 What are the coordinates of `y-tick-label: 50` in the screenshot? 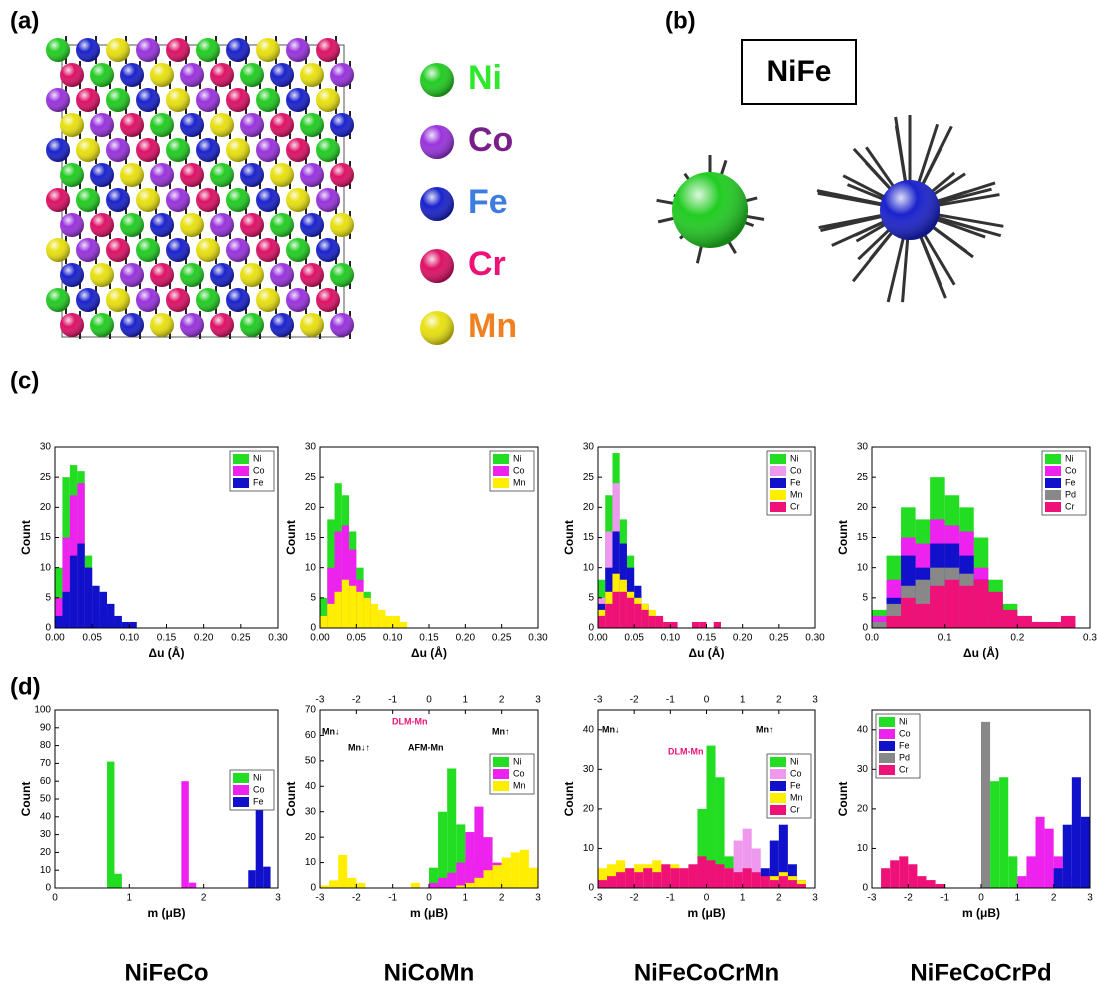 It's located at (46, 799).